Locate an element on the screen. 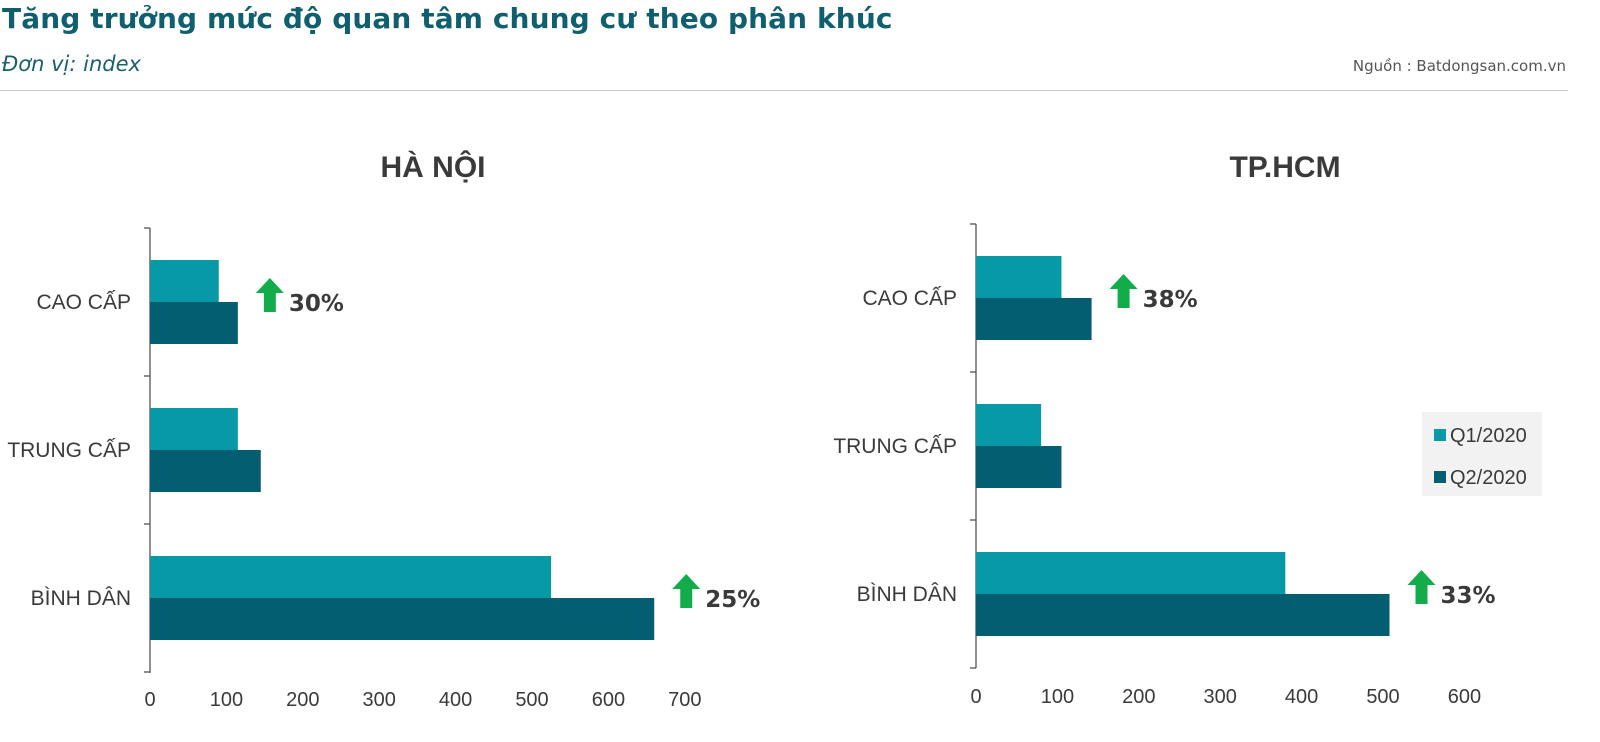  growth-label: 25% is located at coordinates (732, 600).